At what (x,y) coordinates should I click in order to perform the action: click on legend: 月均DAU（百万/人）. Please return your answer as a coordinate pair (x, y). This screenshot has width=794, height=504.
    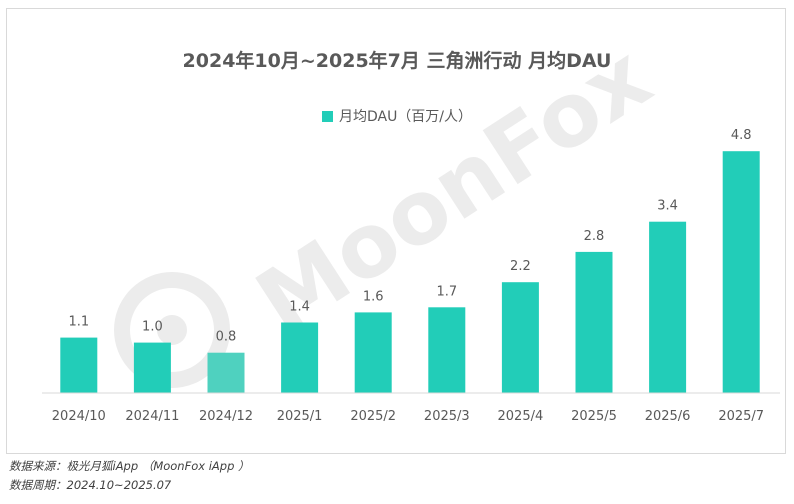
    Looking at the image, I should click on (397, 116).